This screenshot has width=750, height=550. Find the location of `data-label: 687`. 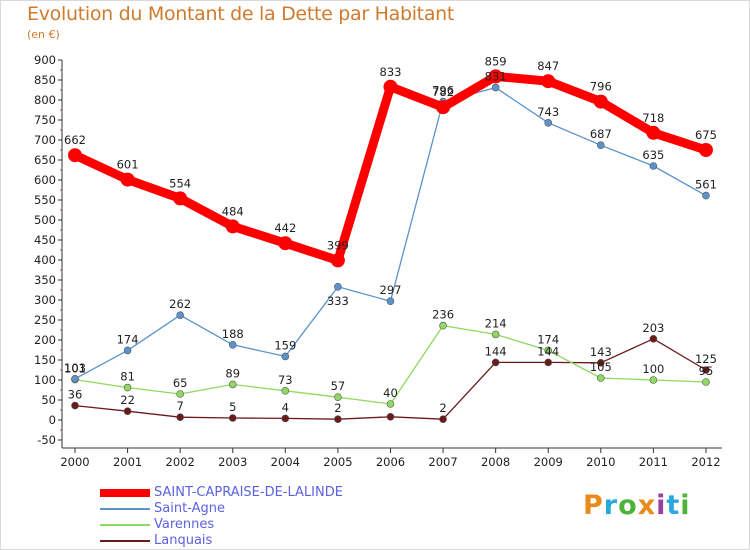

data-label: 687 is located at coordinates (601, 134).